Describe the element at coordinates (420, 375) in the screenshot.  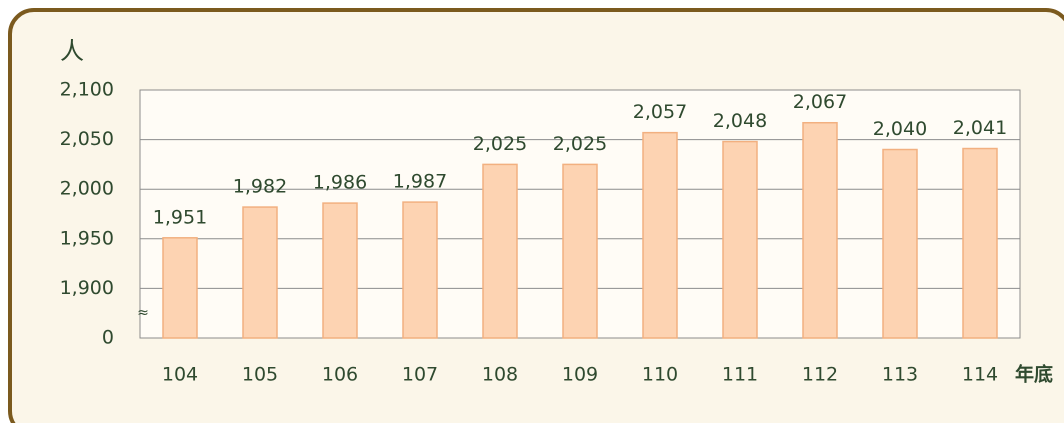
I see `x-tick-label: 107` at that location.